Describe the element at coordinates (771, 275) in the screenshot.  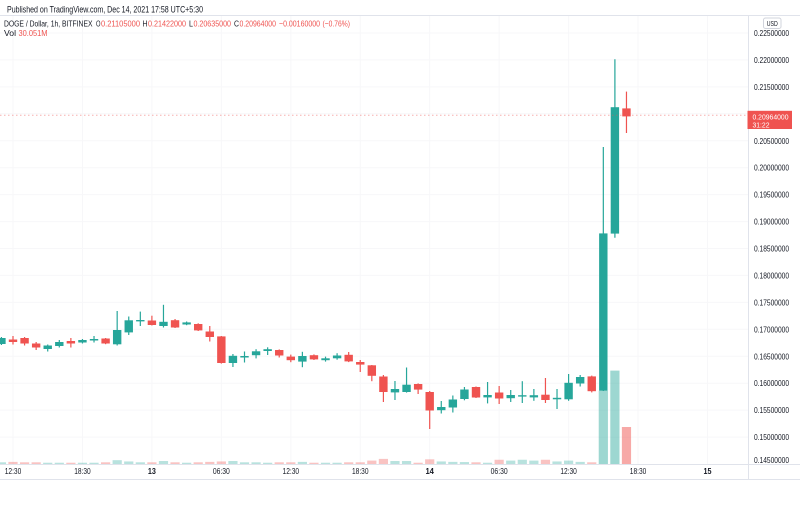
I see `svg-text: 0.18000000` at that location.